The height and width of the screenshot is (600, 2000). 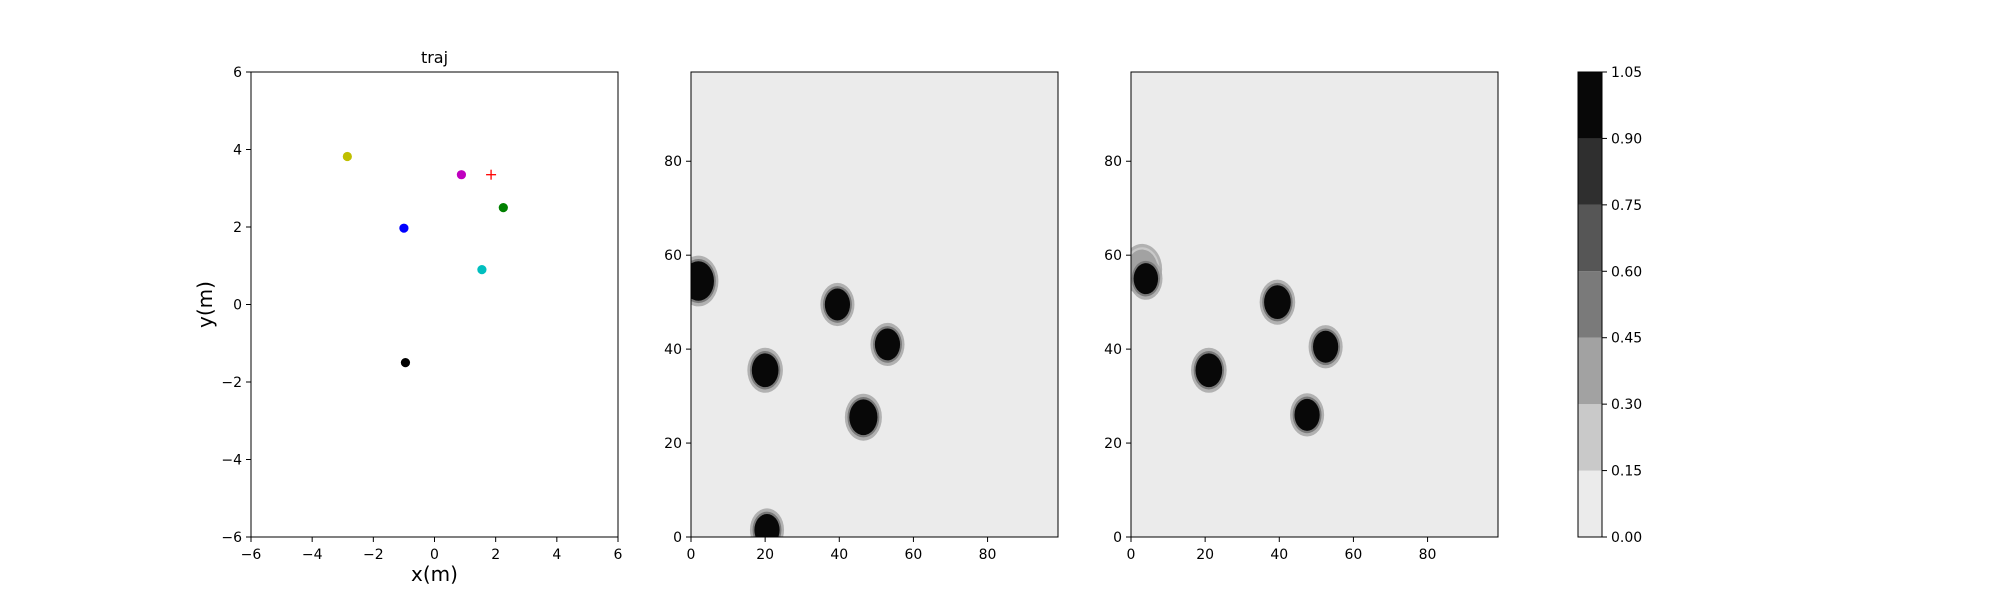 I want to click on map2-y-tick-label: 40, so click(x=1113, y=350).